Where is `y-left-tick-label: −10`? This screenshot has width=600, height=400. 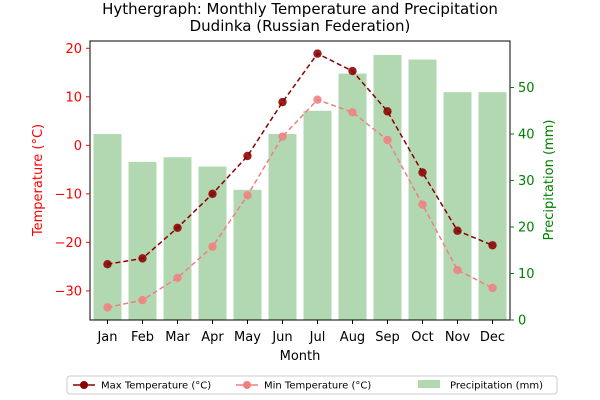
y-left-tick-label: −10 is located at coordinates (68, 194).